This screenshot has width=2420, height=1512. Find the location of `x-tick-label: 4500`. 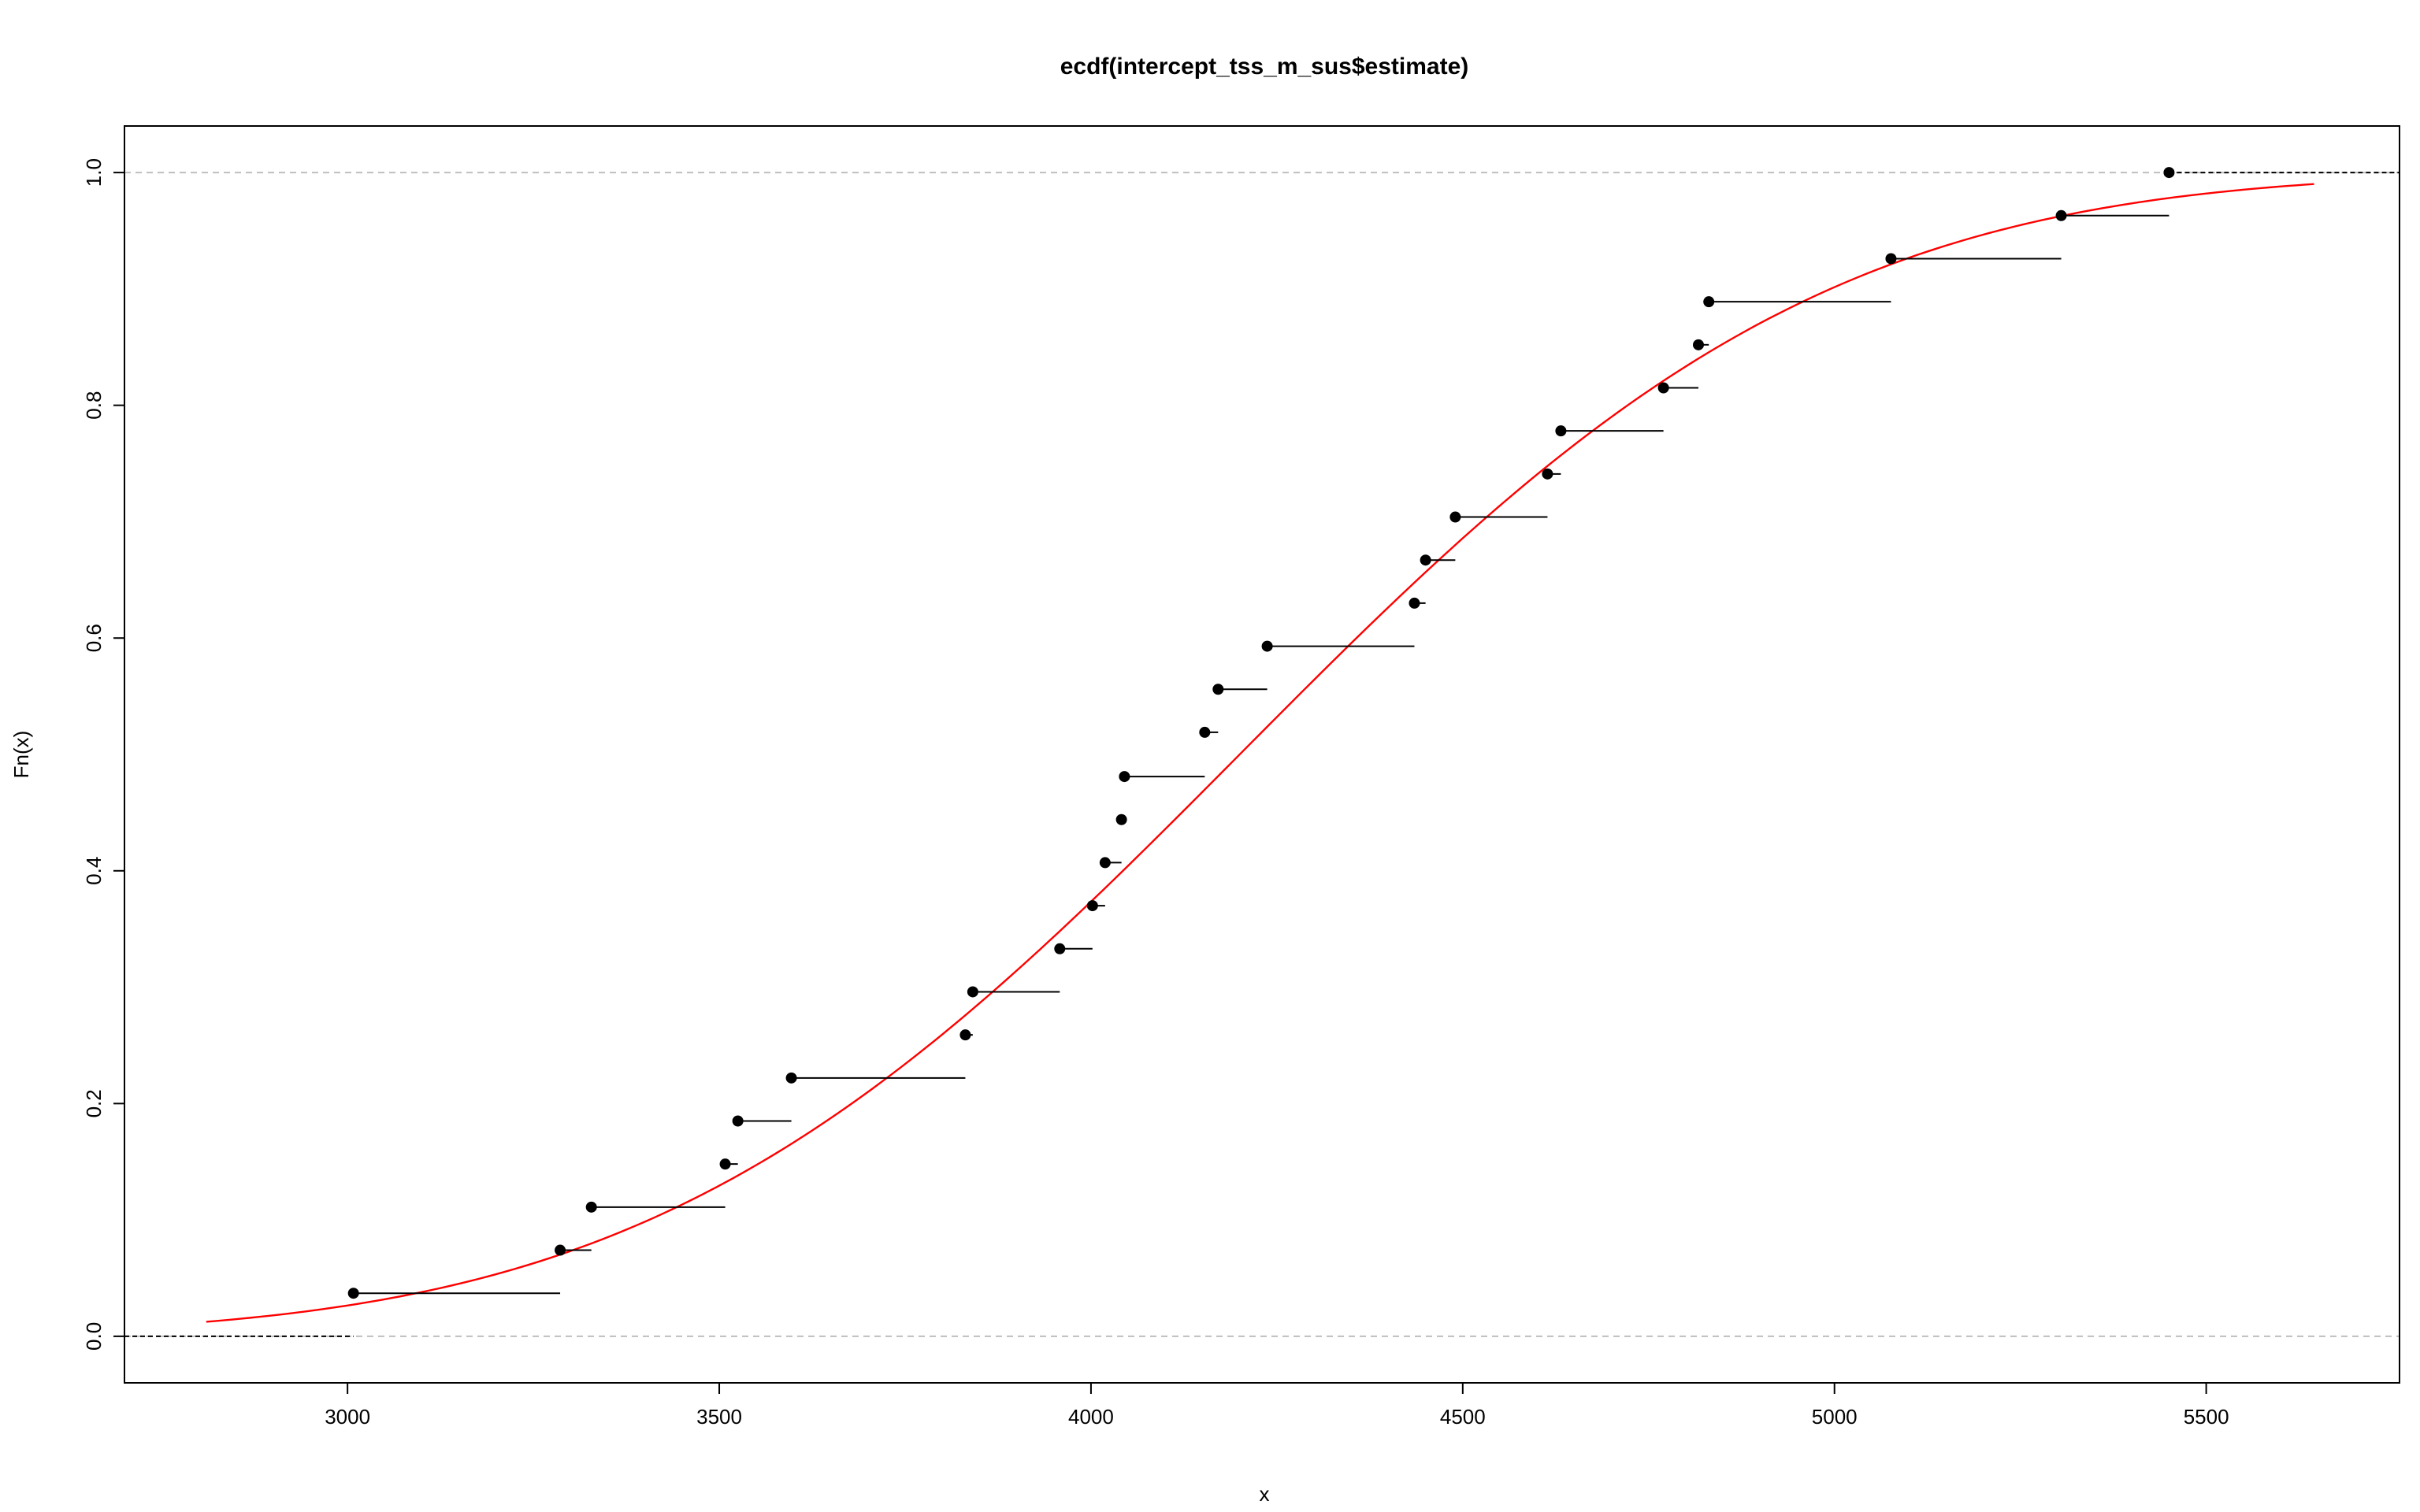

x-tick-label: 4500 is located at coordinates (1463, 1417).